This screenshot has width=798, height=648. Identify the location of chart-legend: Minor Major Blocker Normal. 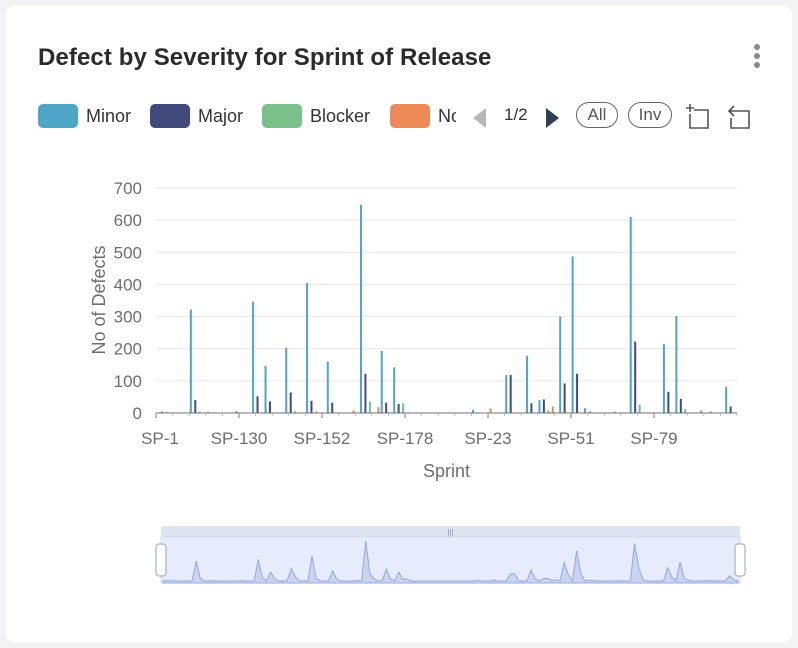
(399, 116).